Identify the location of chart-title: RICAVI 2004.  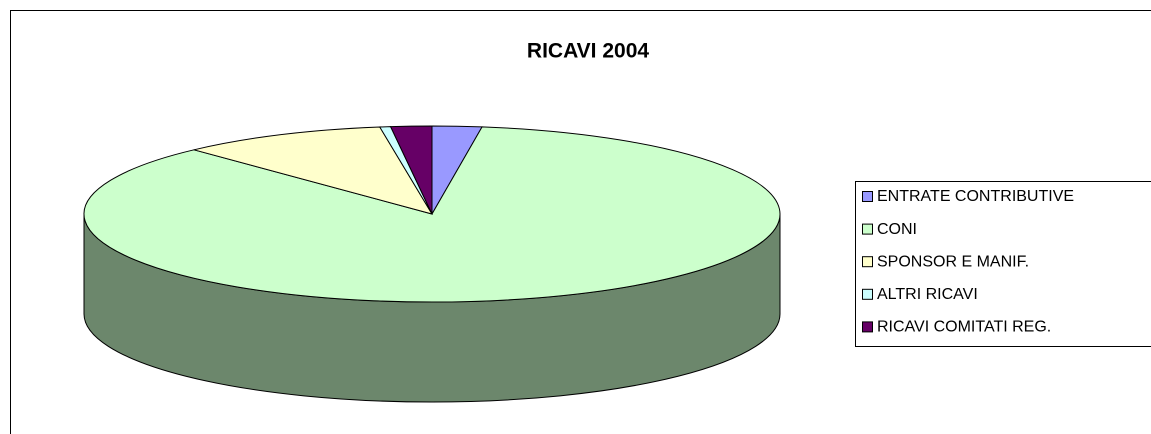
(588, 51).